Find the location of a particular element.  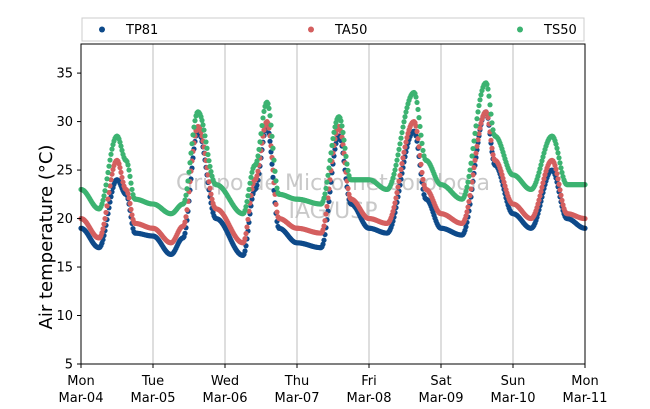

x-tick-weekday: Wed is located at coordinates (225, 381).